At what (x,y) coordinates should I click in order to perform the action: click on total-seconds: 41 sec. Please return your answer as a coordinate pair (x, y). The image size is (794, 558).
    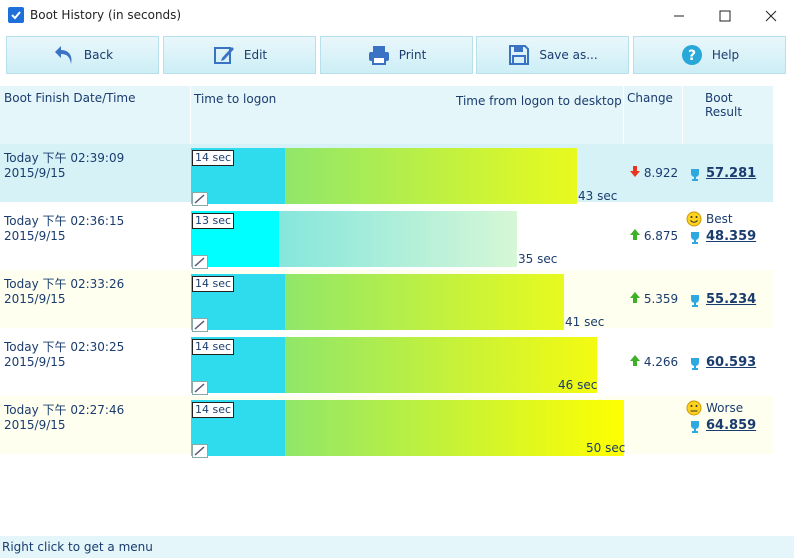
    Looking at the image, I should click on (585, 322).